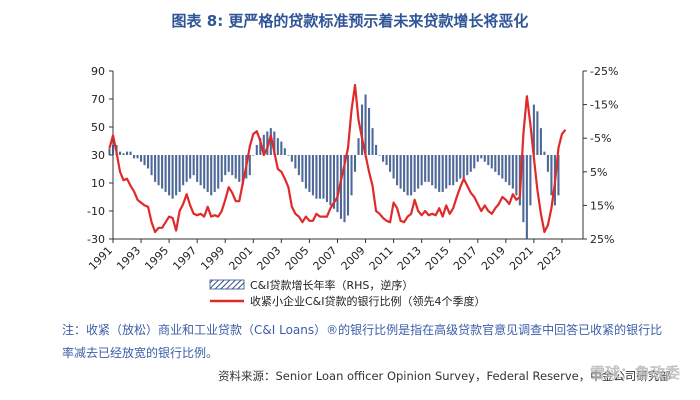 The height and width of the screenshot is (400, 700). What do you see at coordinates (212, 258) in the screenshot?
I see `x-tick-label: 1999` at bounding box center [212, 258].